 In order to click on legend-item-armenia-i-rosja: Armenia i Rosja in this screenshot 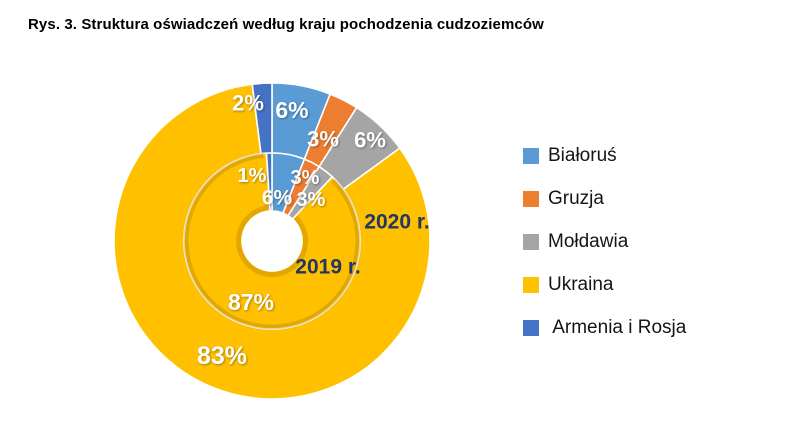, I will do `click(604, 327)`.